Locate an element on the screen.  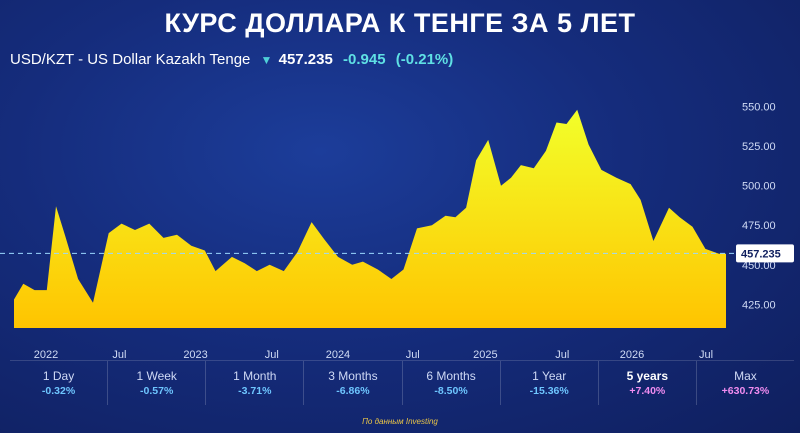
tab-label: 1 Day is located at coordinates (58, 376).